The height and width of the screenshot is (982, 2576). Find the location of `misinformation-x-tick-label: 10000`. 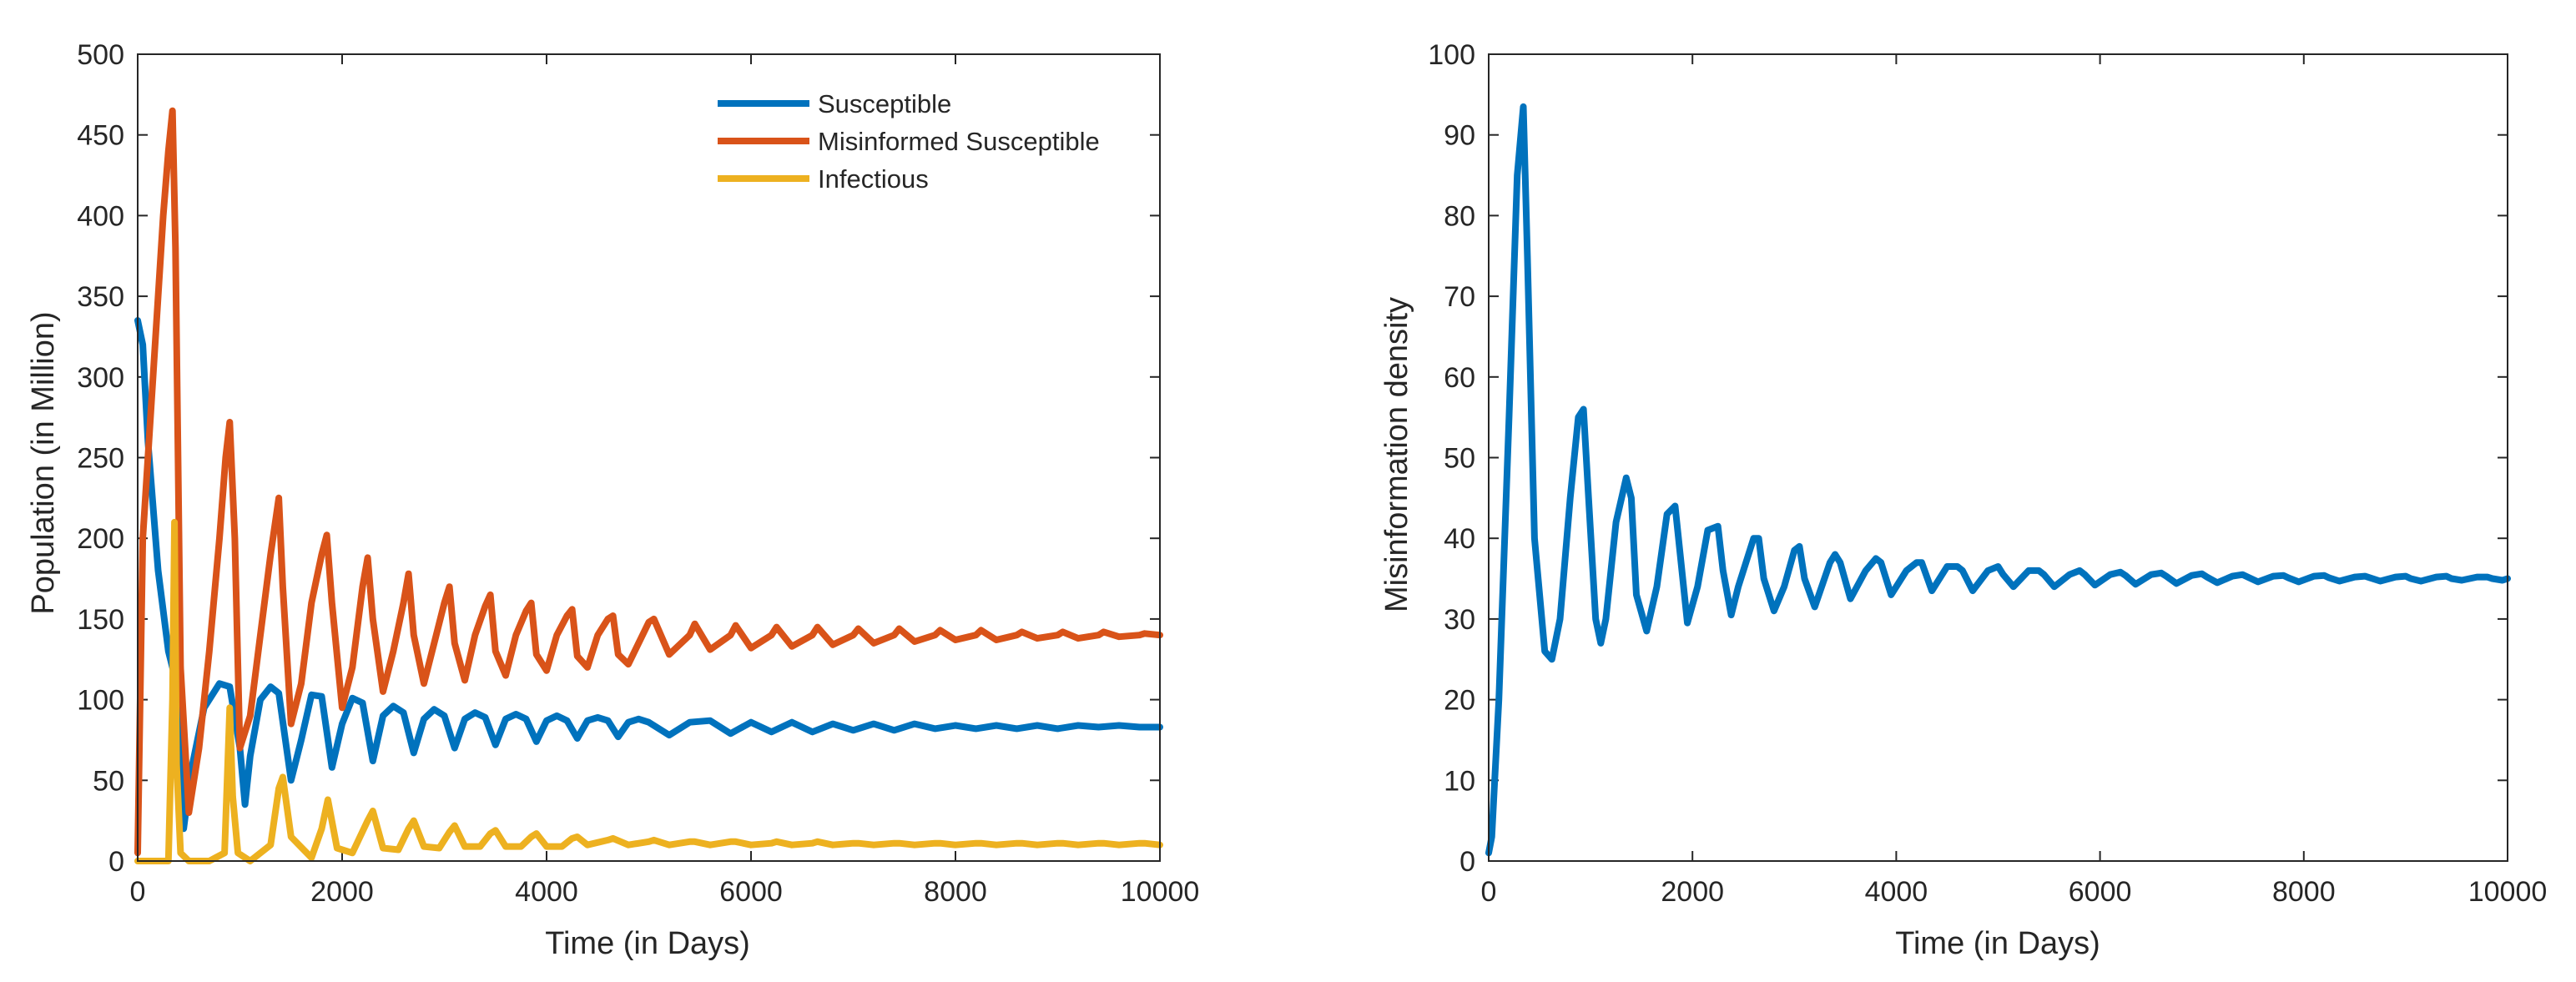

misinformation-x-tick-label: 10000 is located at coordinates (2508, 892).